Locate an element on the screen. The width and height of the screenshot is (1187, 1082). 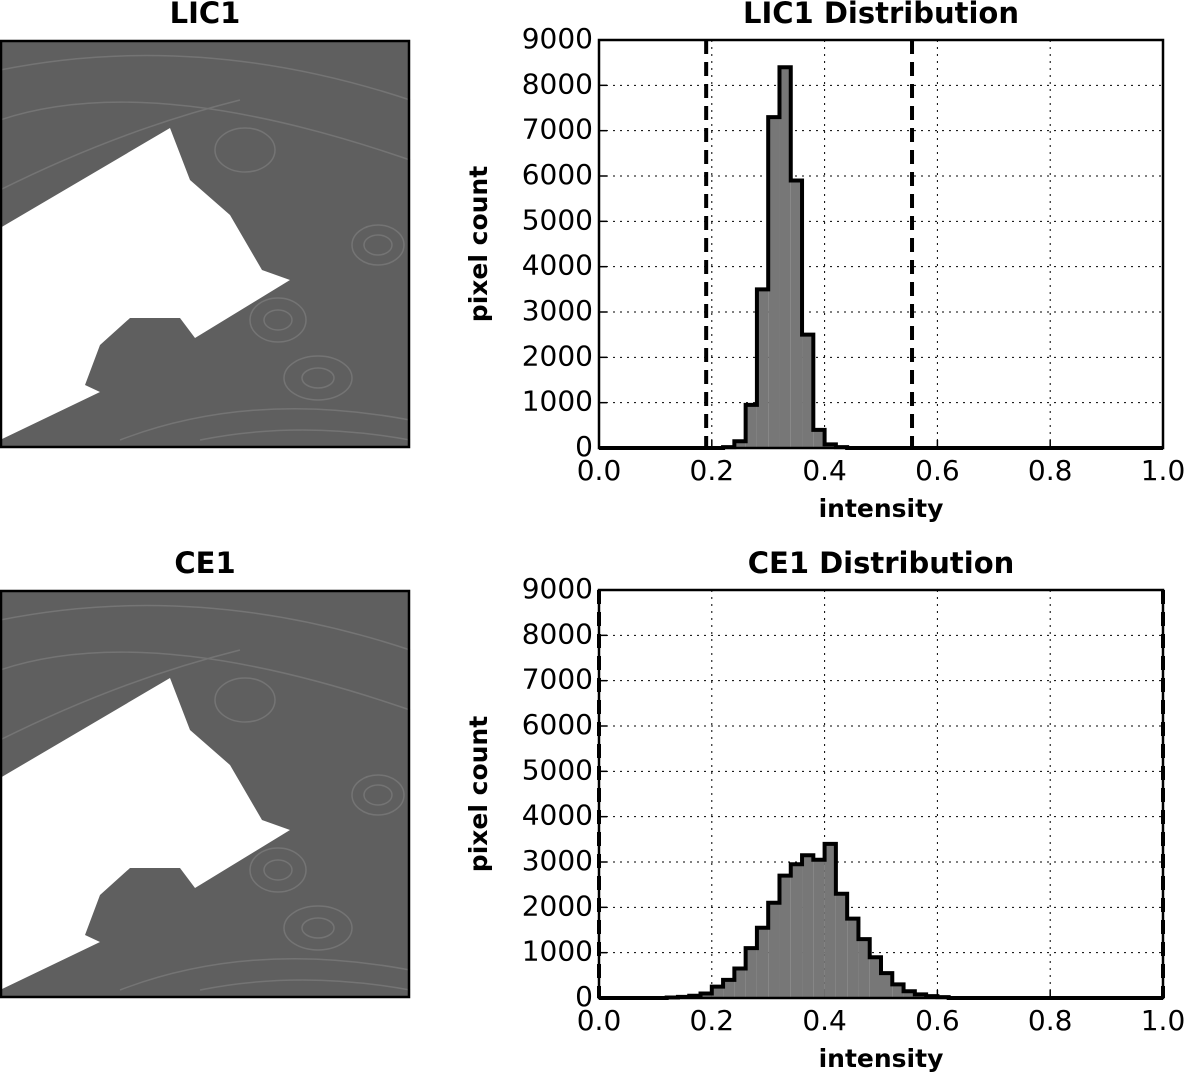
histogram-outline is located at coordinates (881, 921).